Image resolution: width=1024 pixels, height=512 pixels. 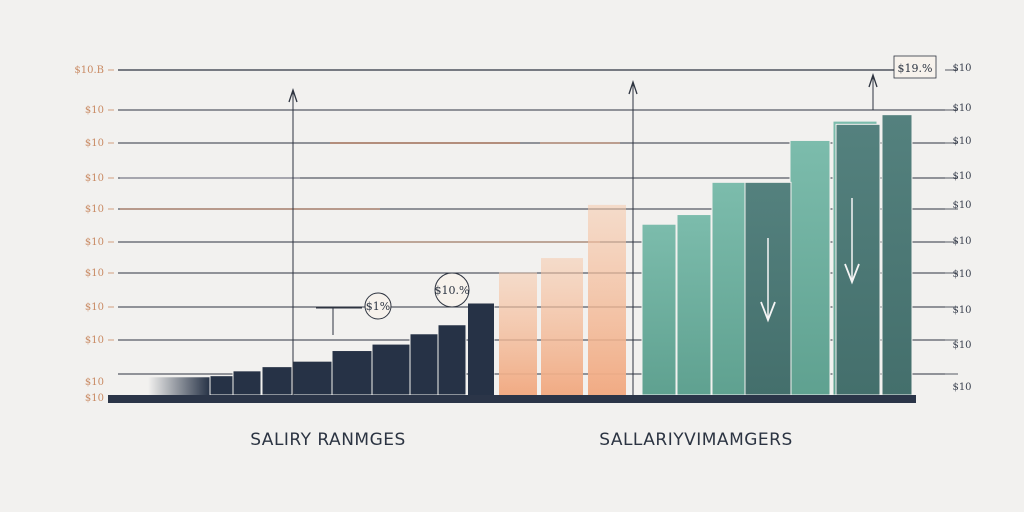 I want to click on badge-label: $19.%, so click(x=915, y=68).